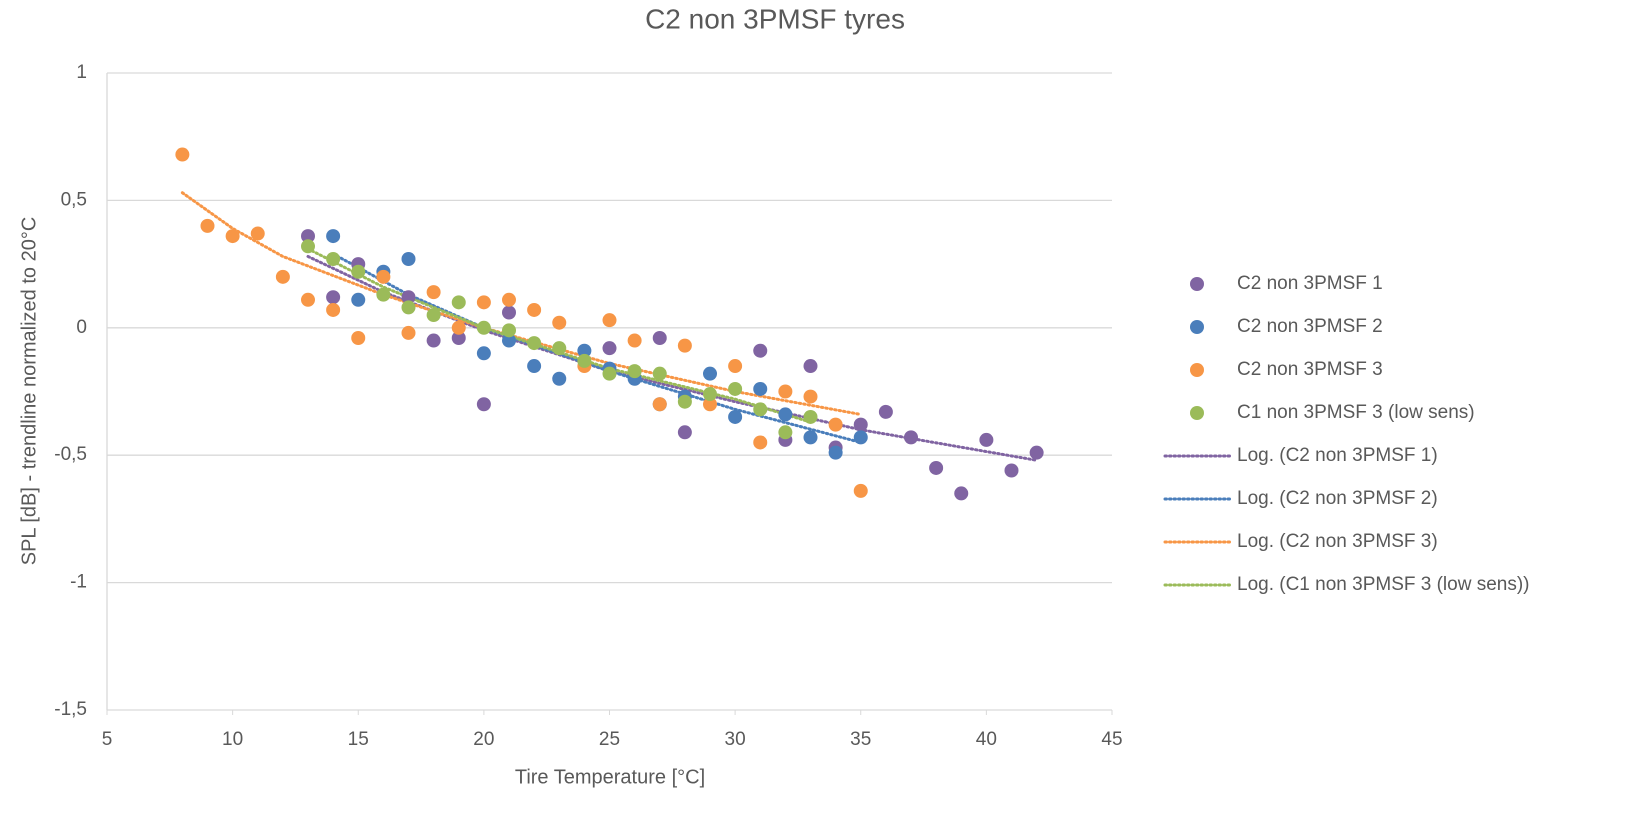 The image size is (1647, 831). What do you see at coordinates (1310, 369) in the screenshot?
I see `legend-label: C2 non 3PMSF 3` at bounding box center [1310, 369].